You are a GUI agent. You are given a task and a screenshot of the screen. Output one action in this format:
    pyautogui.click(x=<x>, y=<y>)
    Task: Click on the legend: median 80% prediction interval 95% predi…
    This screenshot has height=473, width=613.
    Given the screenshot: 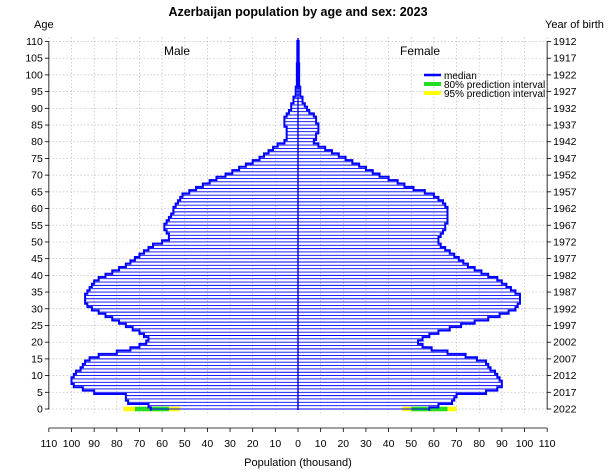 What is the action you would take?
    pyautogui.click(x=484, y=85)
    